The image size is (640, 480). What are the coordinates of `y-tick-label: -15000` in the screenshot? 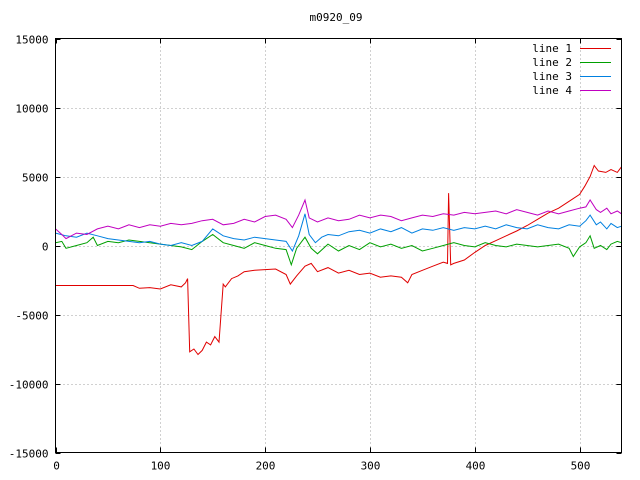 It's located at (29, 454).